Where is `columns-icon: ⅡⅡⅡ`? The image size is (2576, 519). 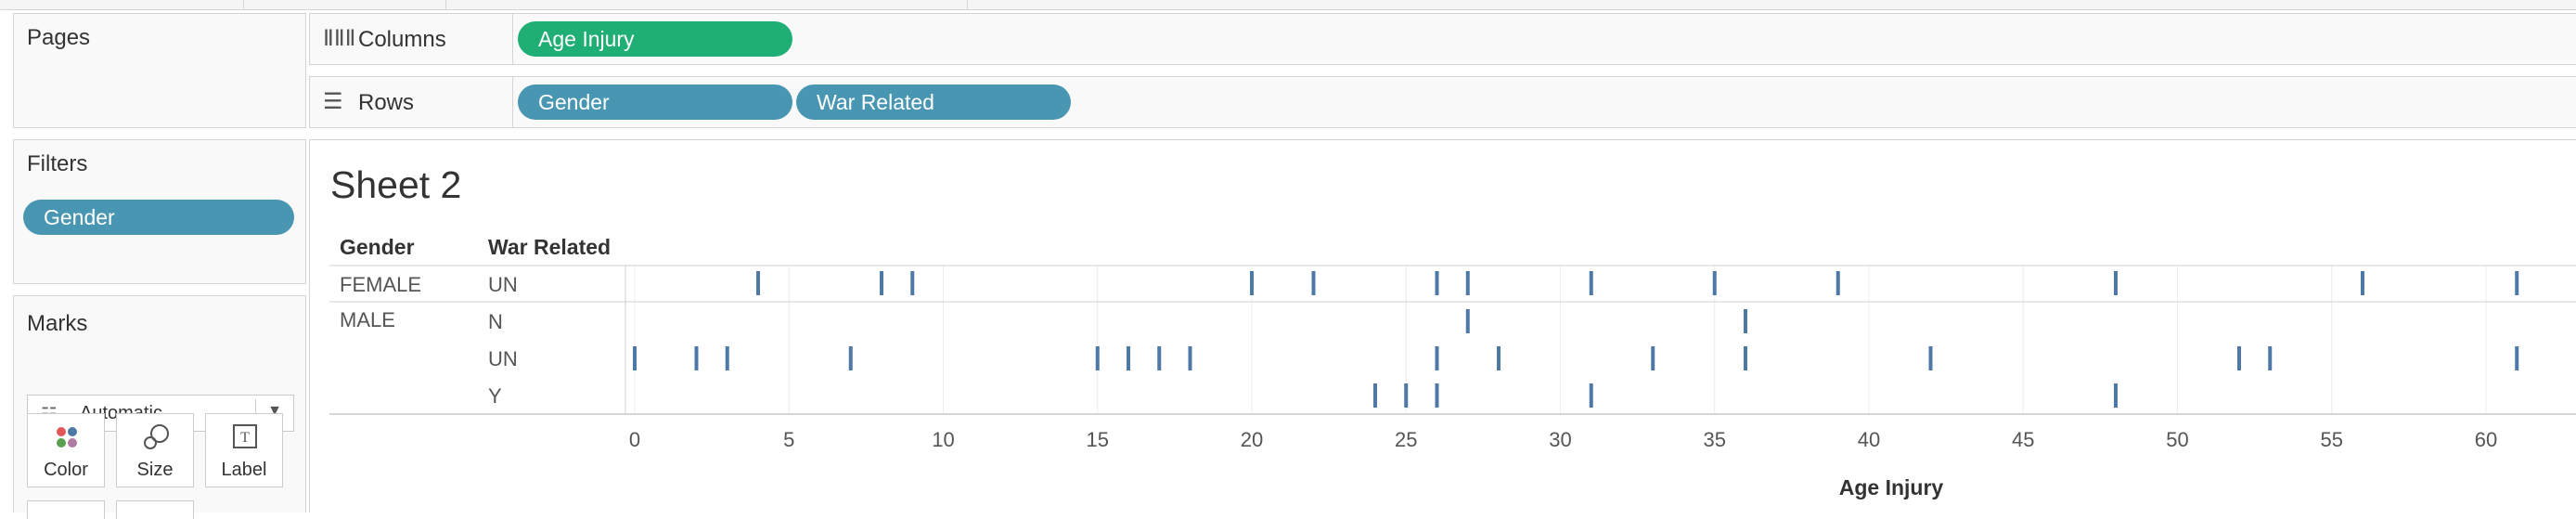
columns-icon: ⅡⅡⅡ is located at coordinates (339, 38).